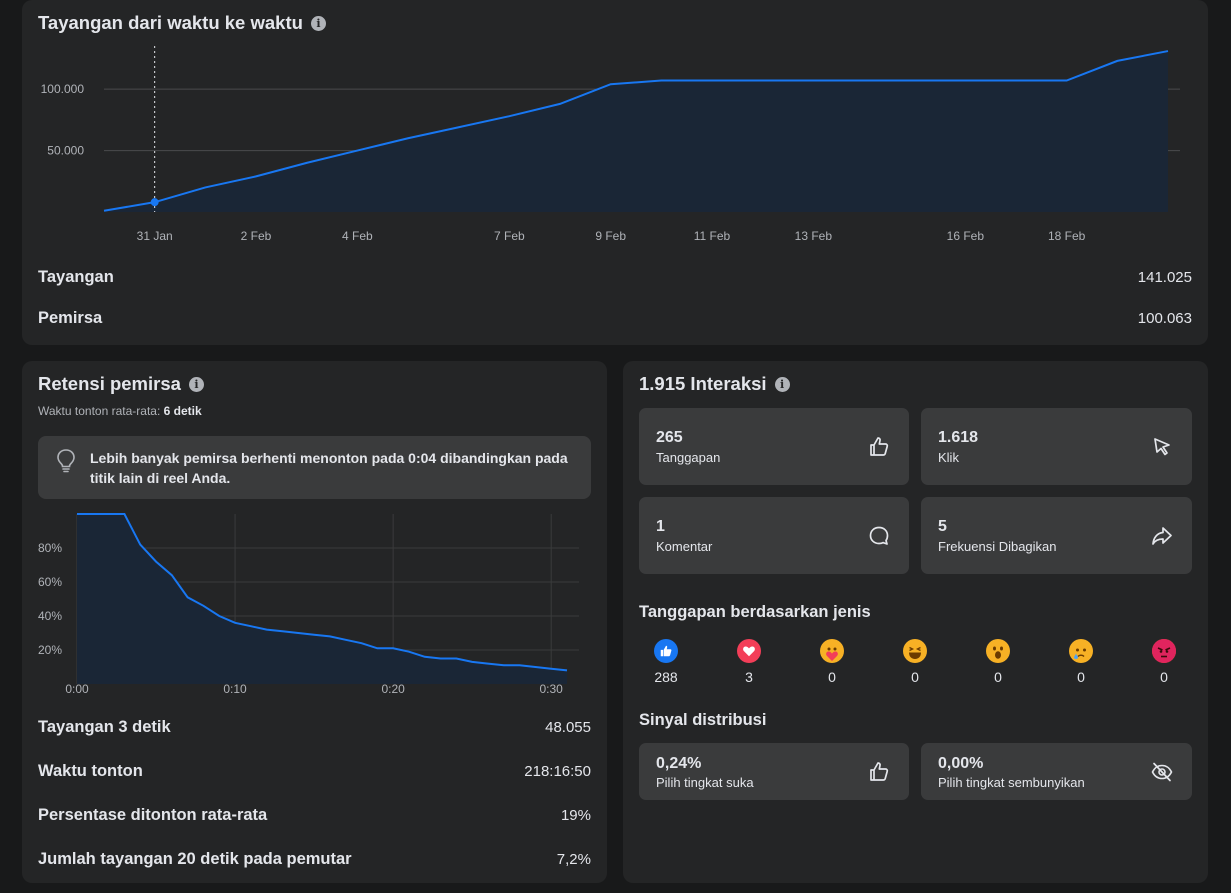  I want to click on care-reaction-count: 0, so click(832, 677).